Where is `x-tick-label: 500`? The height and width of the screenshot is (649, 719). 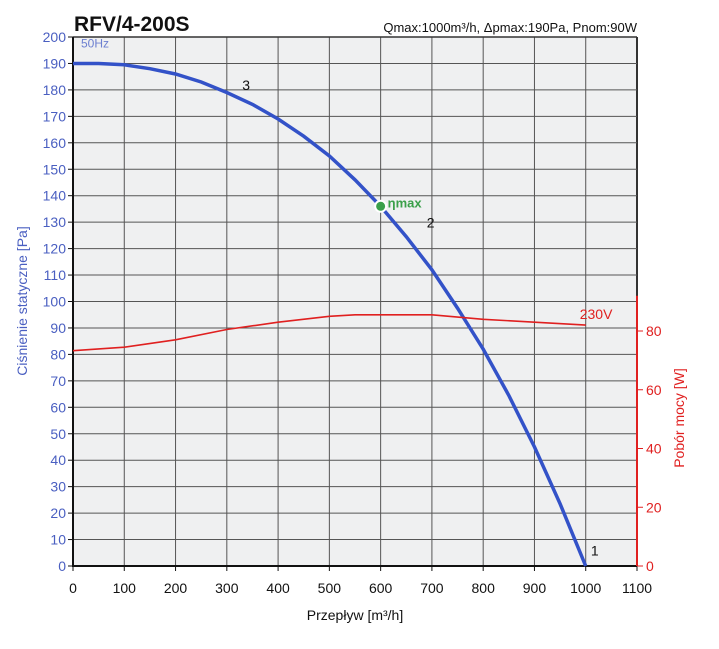
x-tick-label: 500 is located at coordinates (330, 588).